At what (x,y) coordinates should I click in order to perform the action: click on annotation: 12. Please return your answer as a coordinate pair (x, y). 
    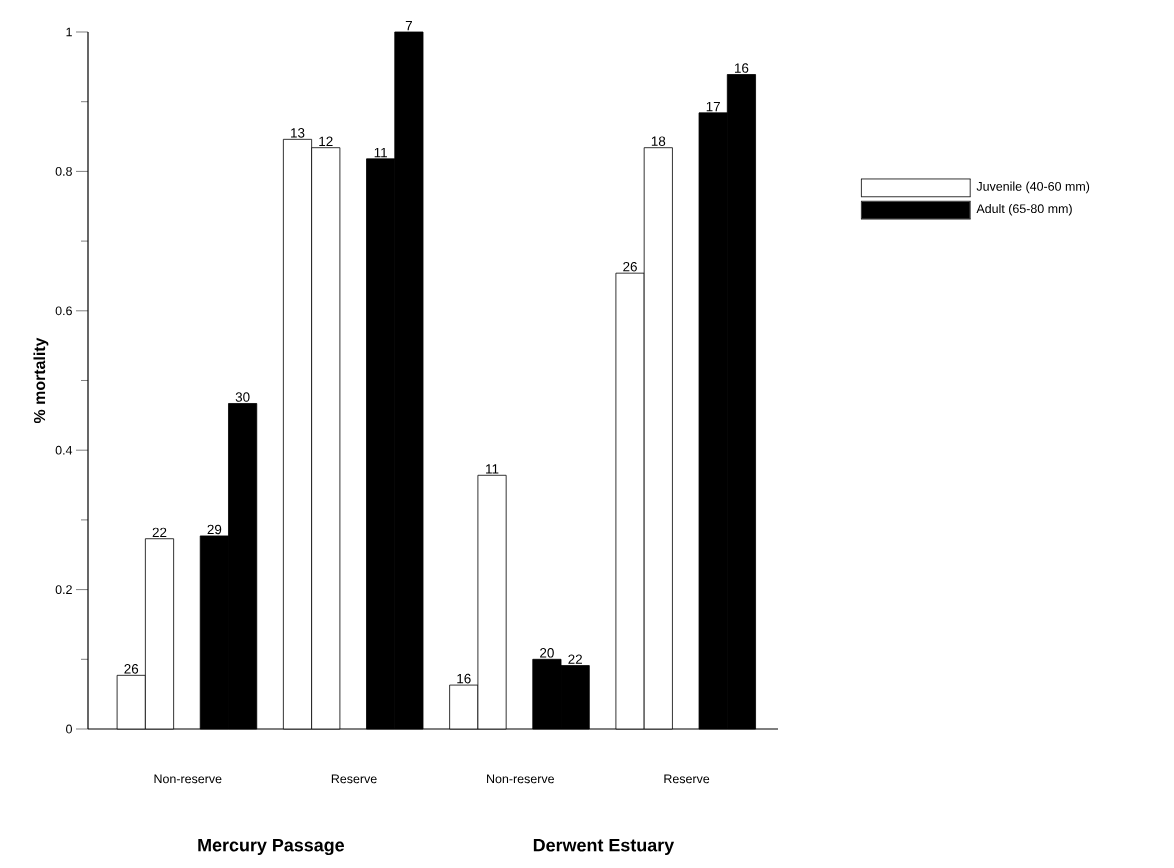
    Looking at the image, I should click on (326, 141).